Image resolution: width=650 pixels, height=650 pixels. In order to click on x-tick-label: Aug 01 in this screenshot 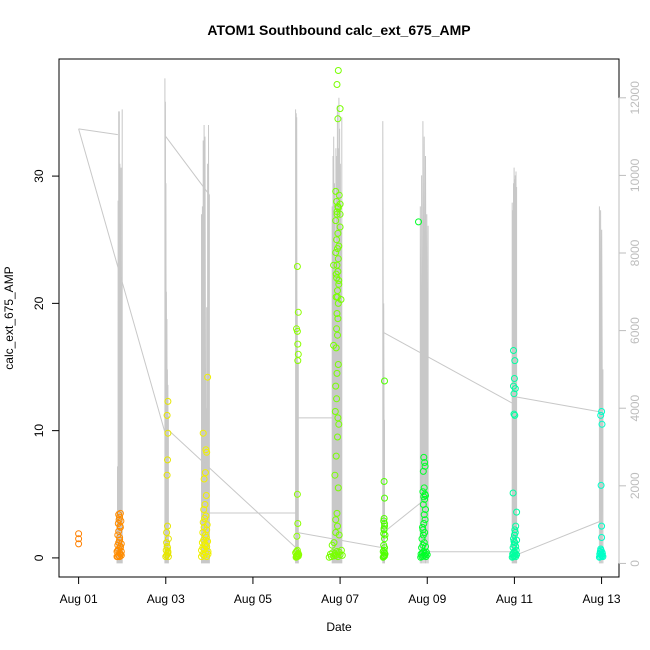, I will do `click(79, 599)`.